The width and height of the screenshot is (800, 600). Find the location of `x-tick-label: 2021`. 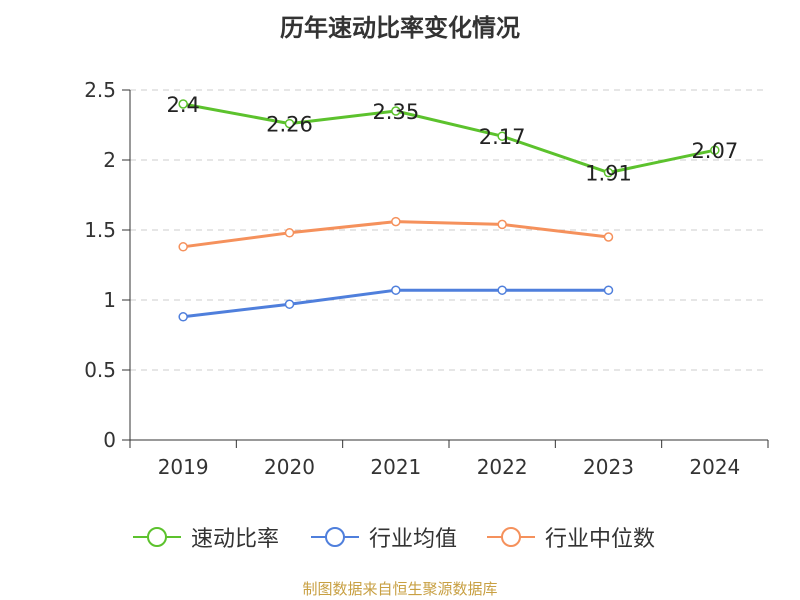

x-tick-label: 2021 is located at coordinates (395, 467).